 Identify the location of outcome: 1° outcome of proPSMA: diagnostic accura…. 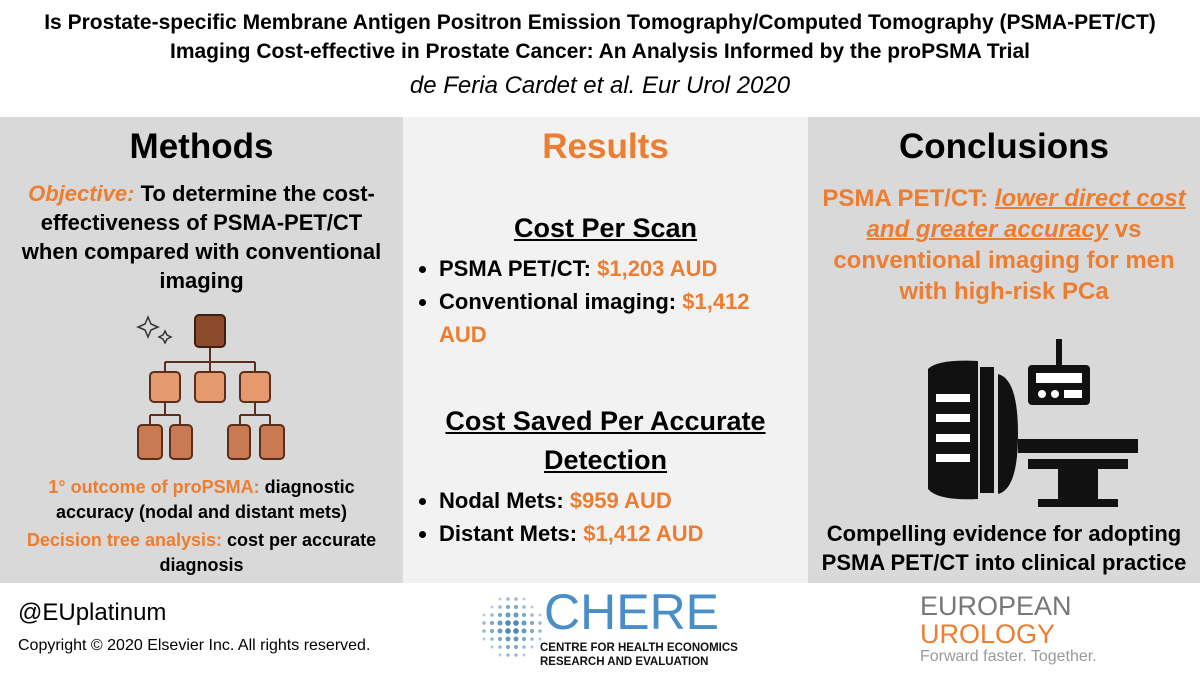
(201, 500).